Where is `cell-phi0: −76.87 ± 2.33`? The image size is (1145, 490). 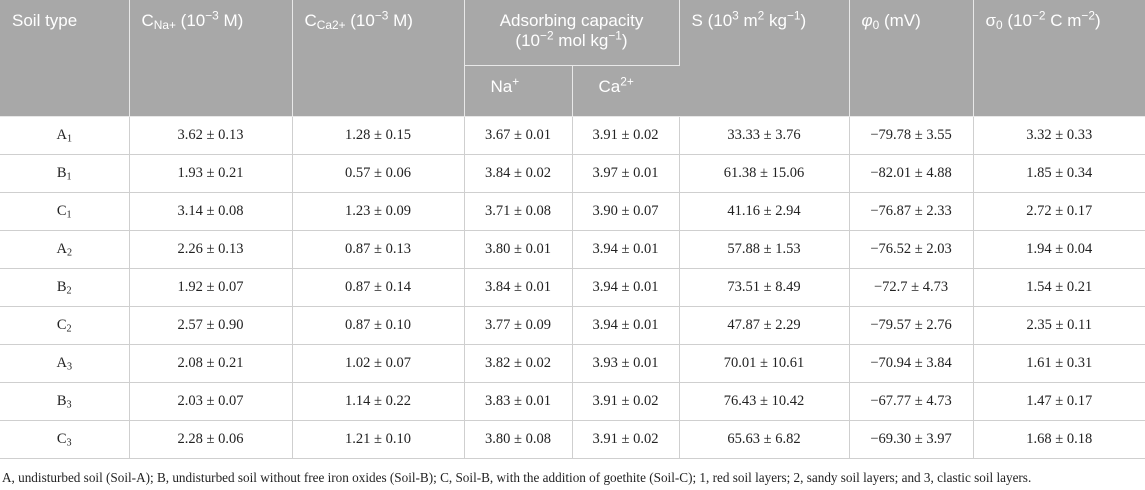
cell-phi0: −76.87 ± 2.33 is located at coordinates (911, 211).